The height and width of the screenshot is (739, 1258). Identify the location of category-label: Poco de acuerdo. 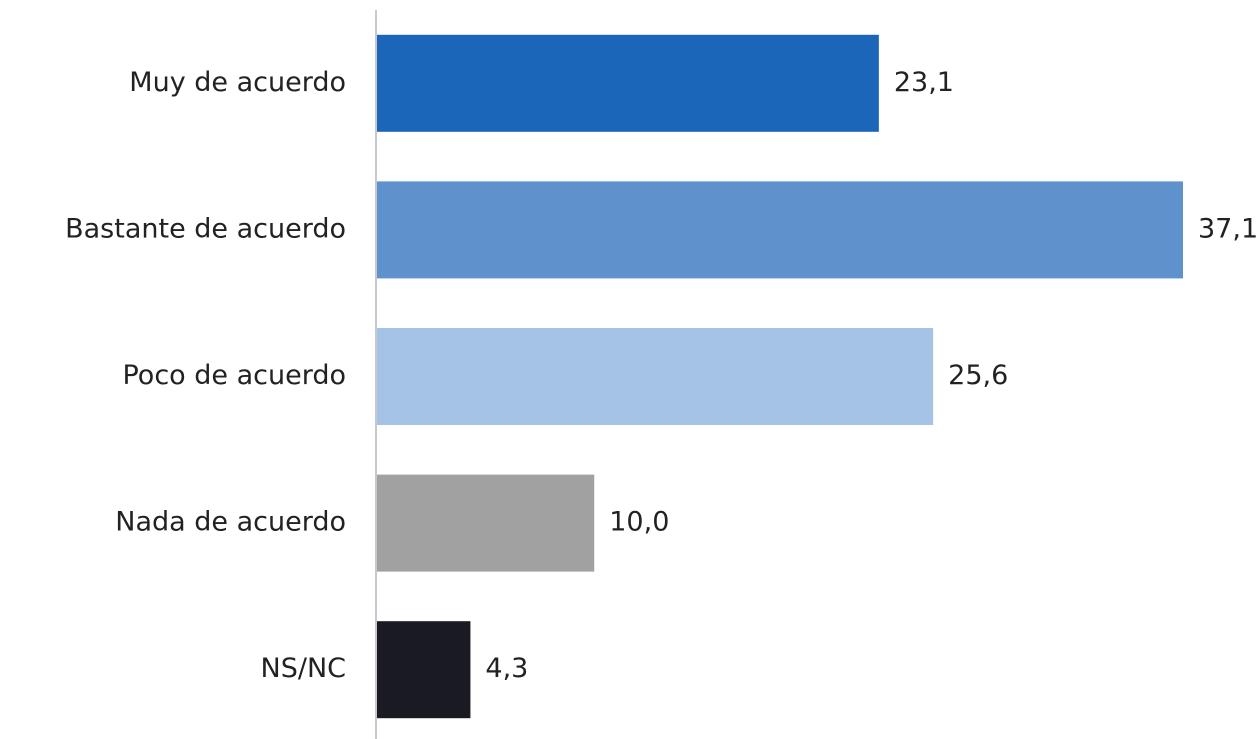
(234, 375).